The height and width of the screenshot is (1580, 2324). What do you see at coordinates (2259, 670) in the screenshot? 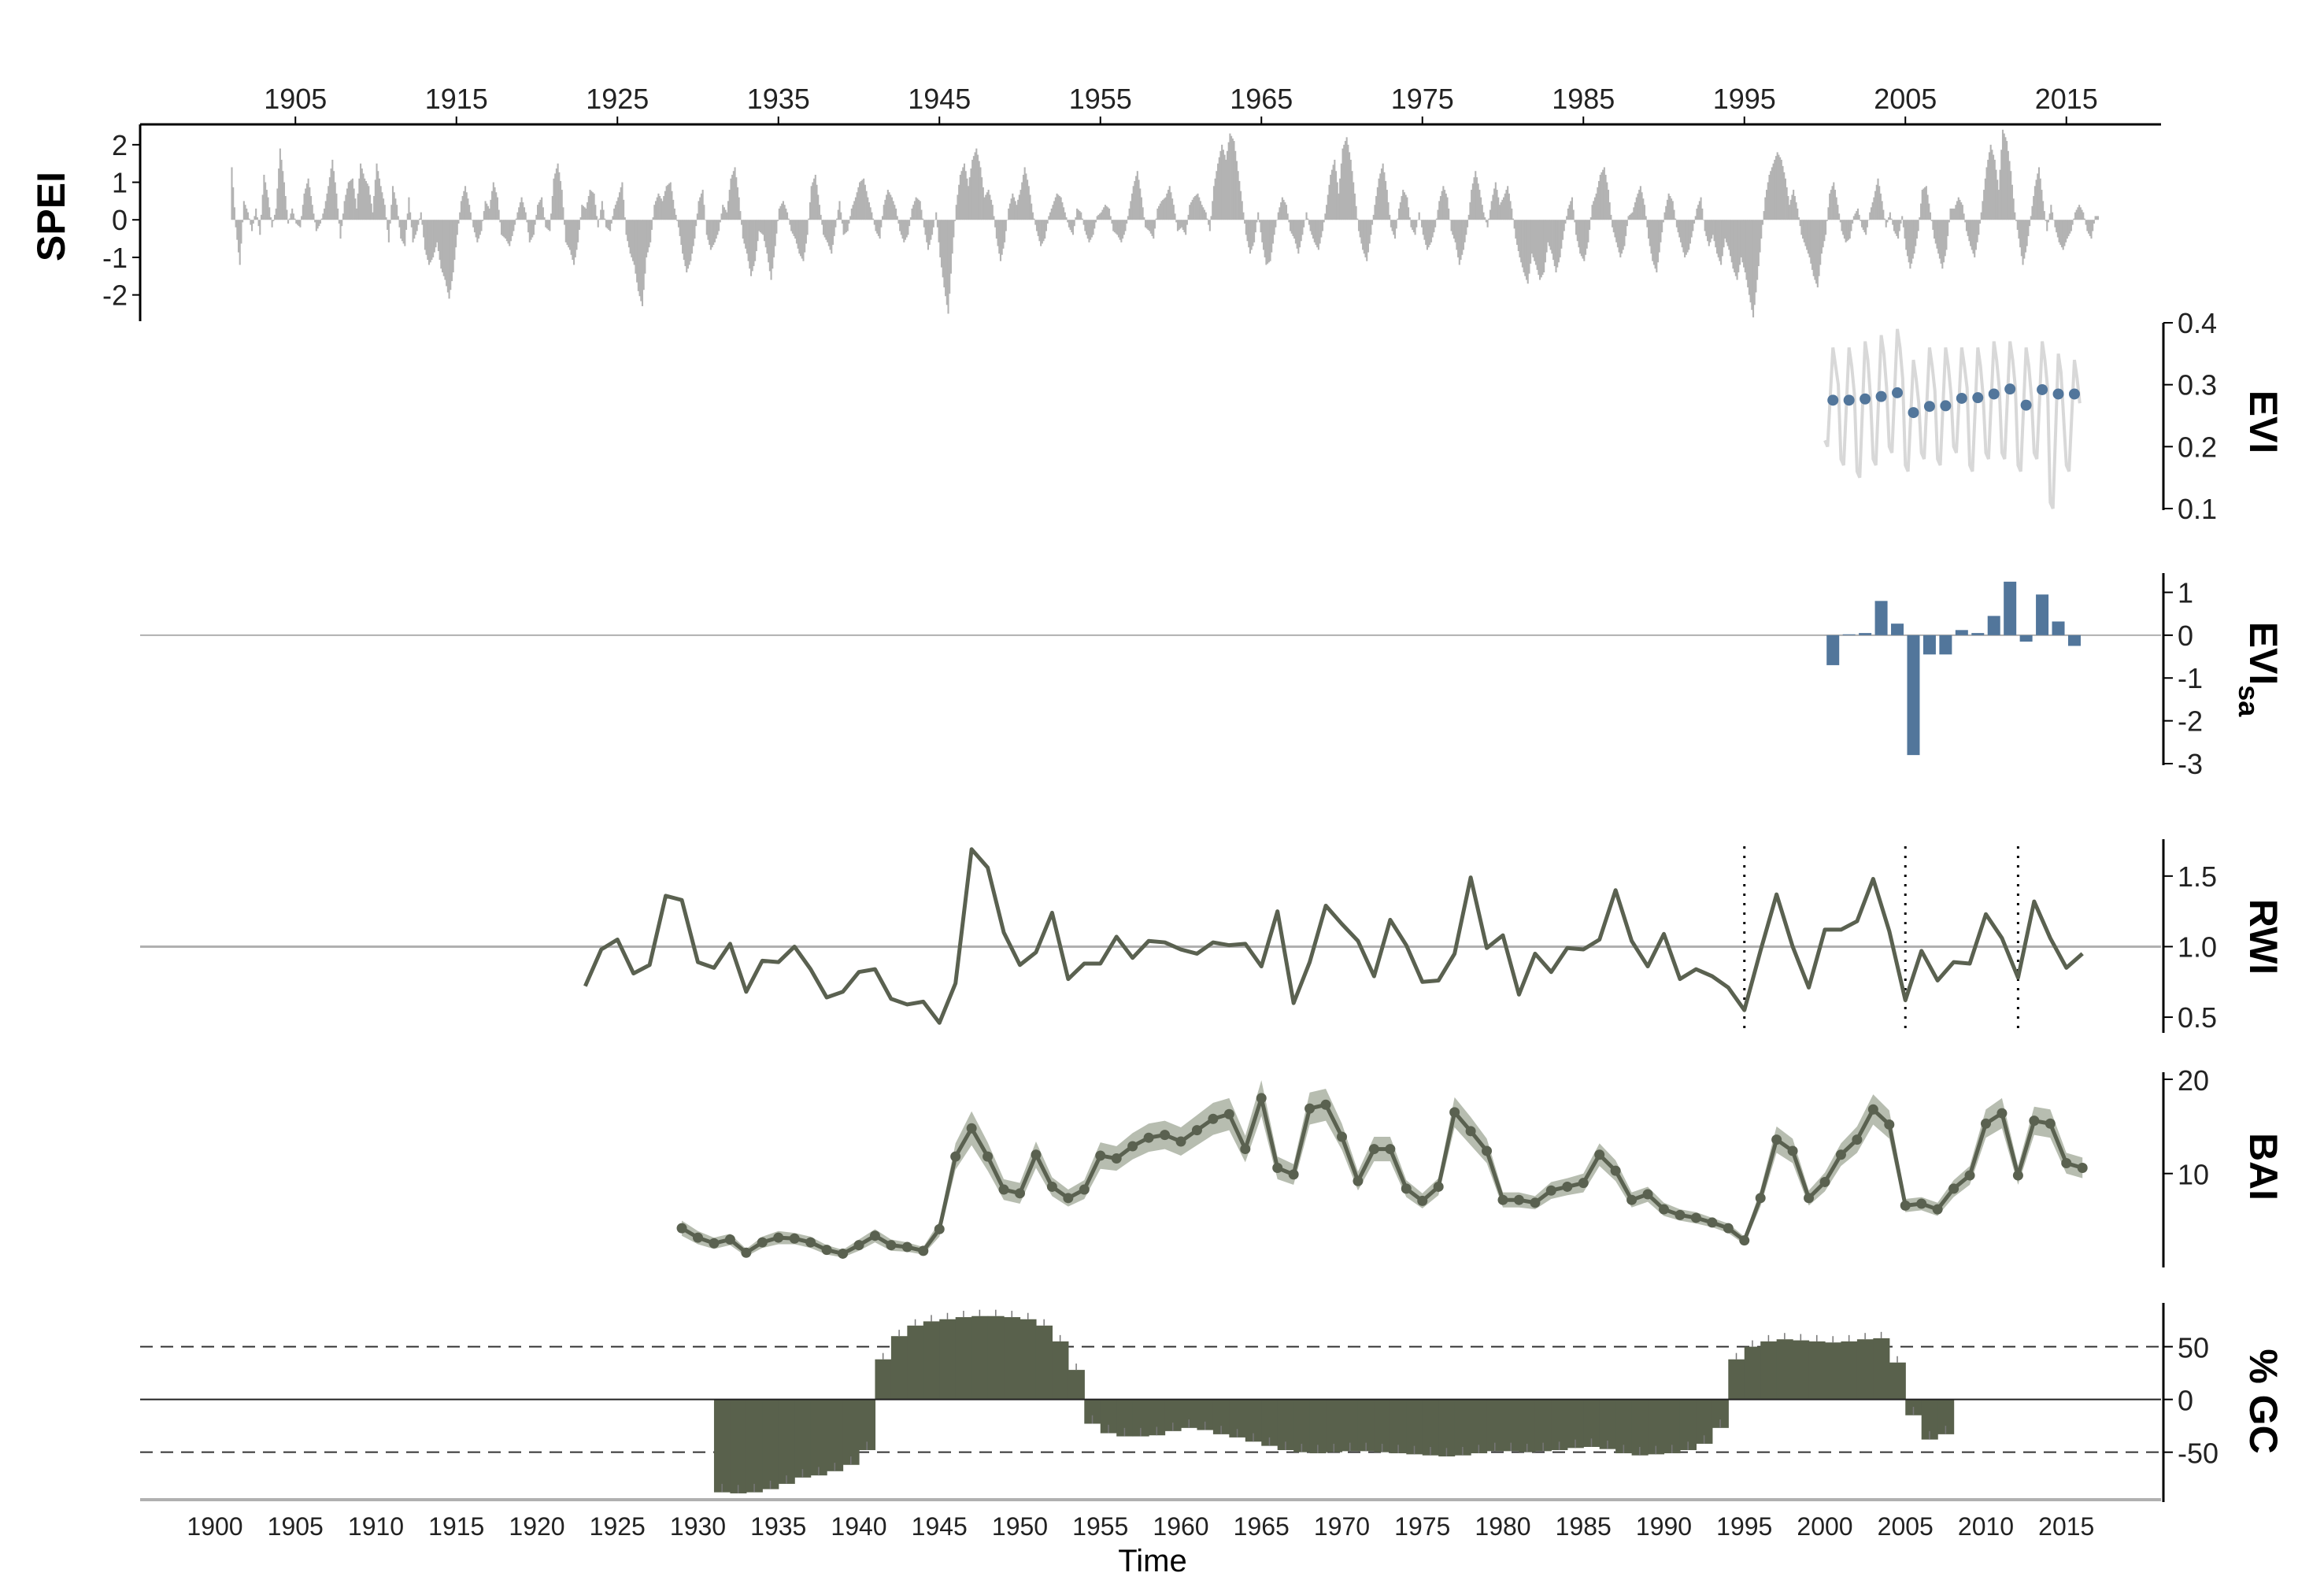
I see `evi-sa-axis-title: EVIsa` at bounding box center [2259, 670].